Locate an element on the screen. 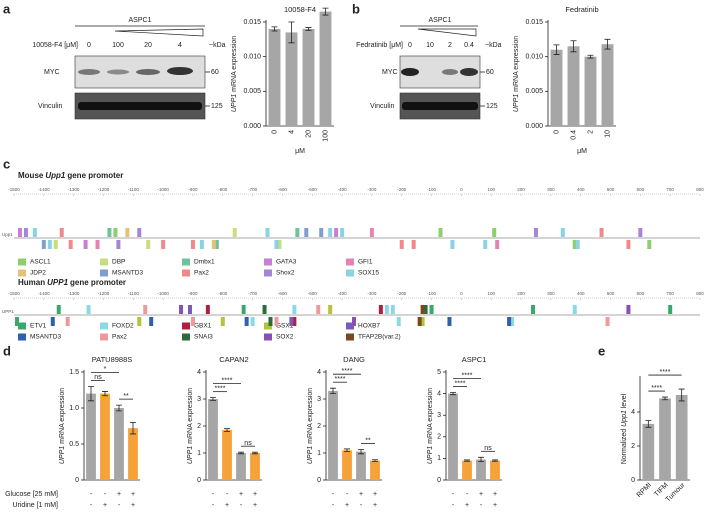 The width and height of the screenshot is (708, 526). x-tick-label: 600 is located at coordinates (641, 189).